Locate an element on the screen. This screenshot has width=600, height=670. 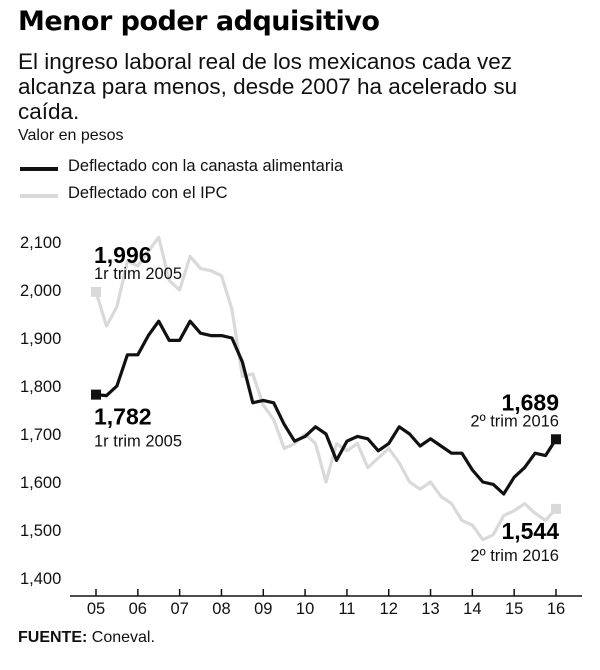
legend-swatch-ipc is located at coordinates (39, 196).